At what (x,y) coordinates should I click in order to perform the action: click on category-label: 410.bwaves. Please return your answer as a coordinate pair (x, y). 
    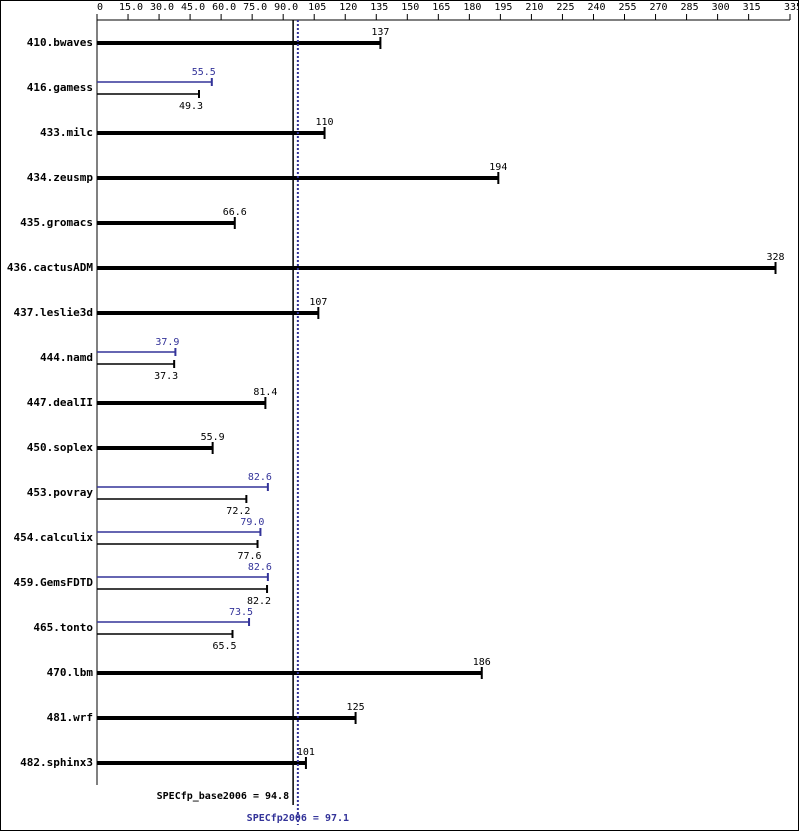
    Looking at the image, I should click on (60, 42).